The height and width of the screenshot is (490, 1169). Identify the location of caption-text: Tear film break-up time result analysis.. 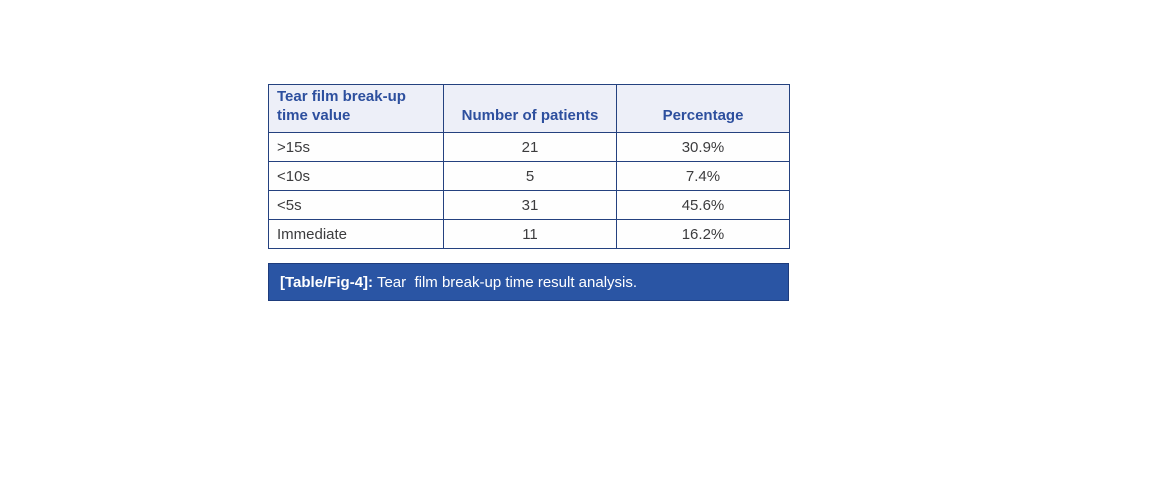
(505, 282).